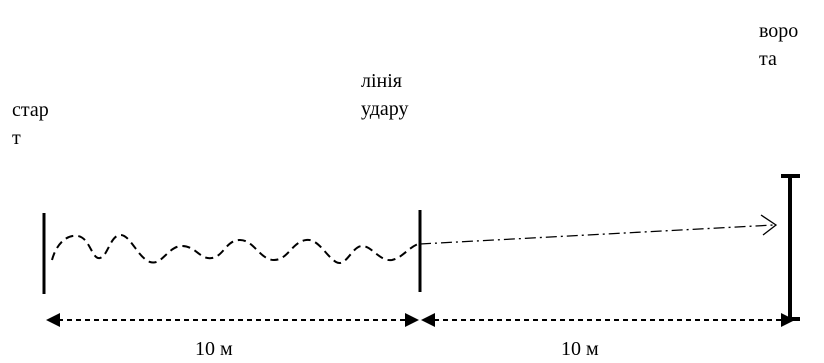 This screenshot has height=363, width=824. What do you see at coordinates (53, 320) in the screenshot?
I see `distance-arrowhead-1-left` at bounding box center [53, 320].